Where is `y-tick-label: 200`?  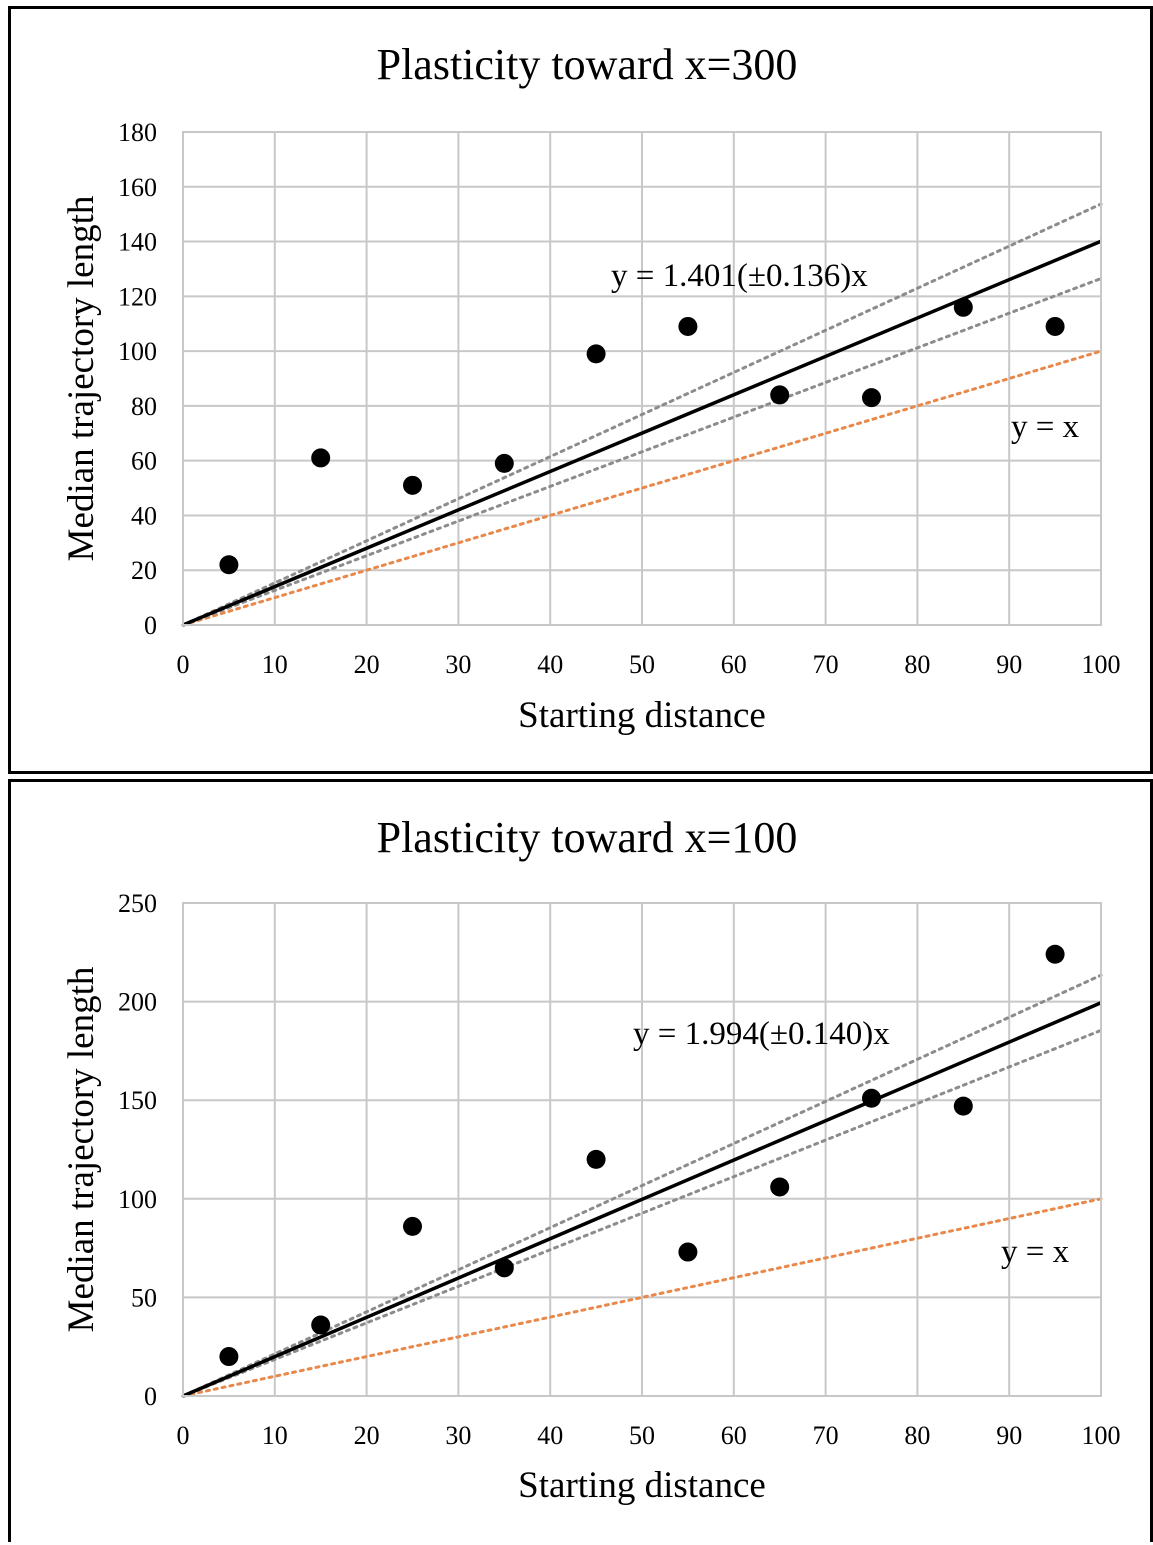
y-tick-label: 200 is located at coordinates (137, 1002).